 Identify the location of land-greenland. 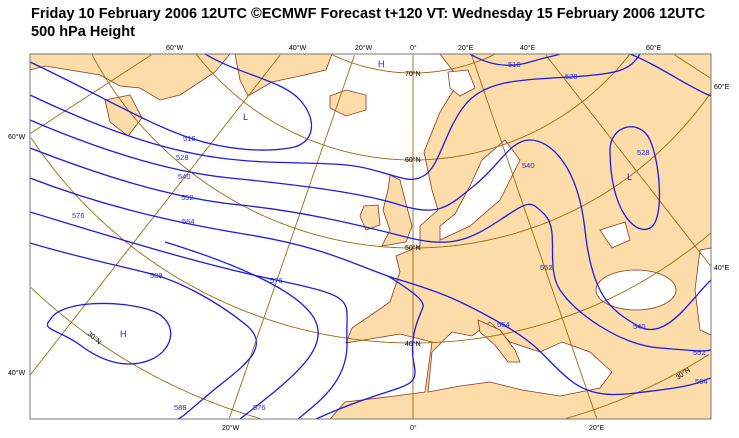
(283, 75).